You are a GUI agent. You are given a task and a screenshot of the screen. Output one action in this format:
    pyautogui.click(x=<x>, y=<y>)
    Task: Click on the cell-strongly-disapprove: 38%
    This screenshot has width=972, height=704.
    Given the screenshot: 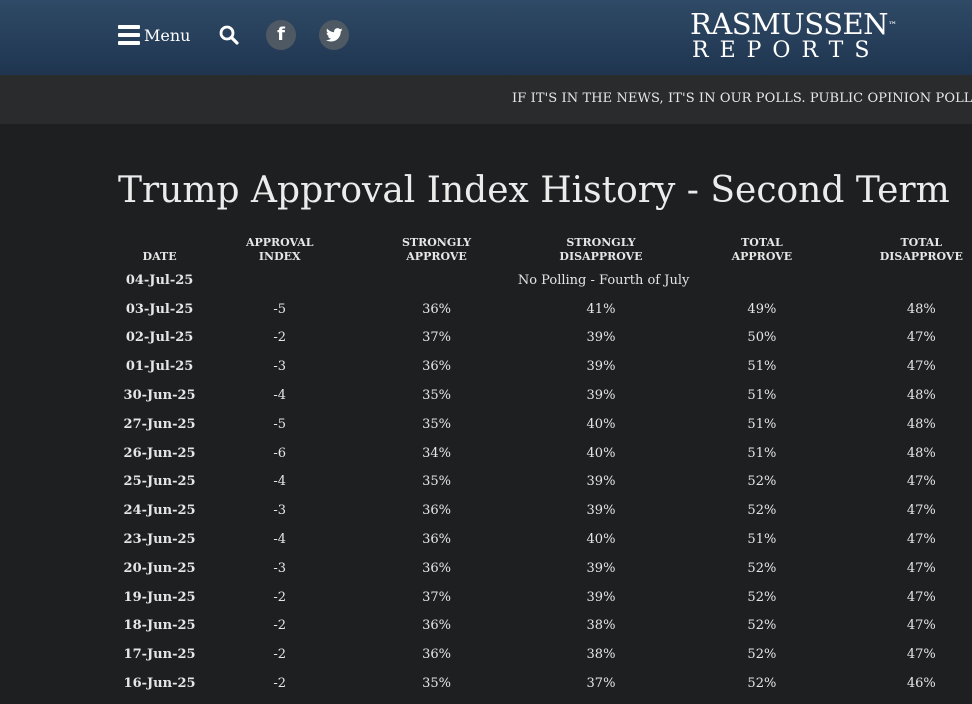 What is the action you would take?
    pyautogui.click(x=601, y=655)
    